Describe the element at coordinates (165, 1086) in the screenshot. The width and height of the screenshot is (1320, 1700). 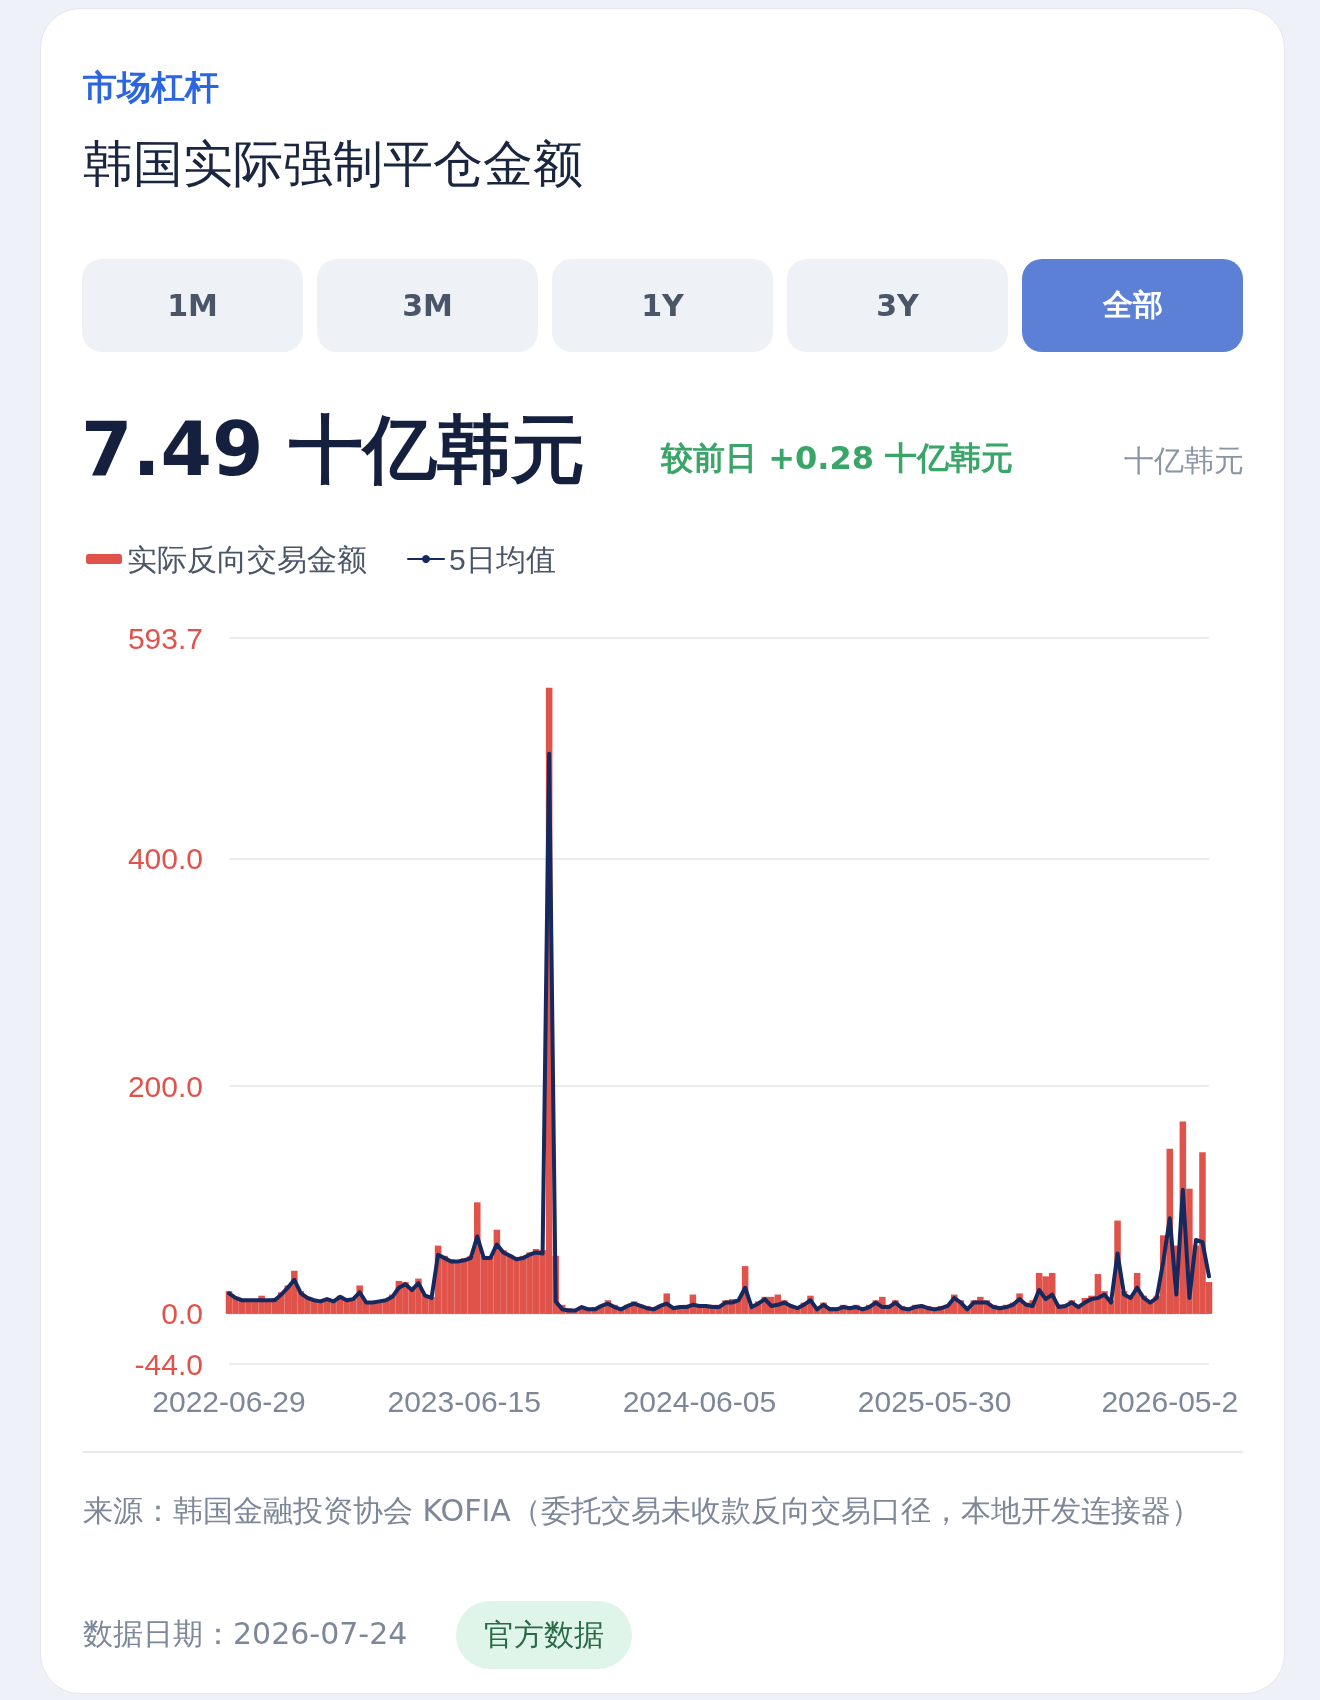
I see `y-tick-label: 200.0` at that location.